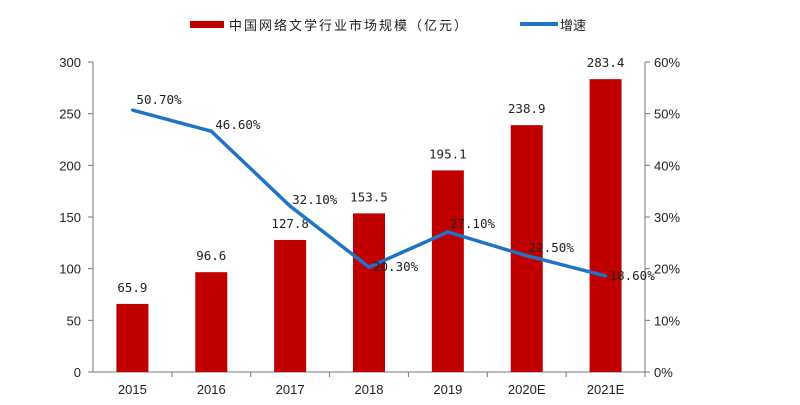 This screenshot has width=800, height=405. Describe the element at coordinates (573, 26) in the screenshot. I see `legend-line-label: 增速` at that location.